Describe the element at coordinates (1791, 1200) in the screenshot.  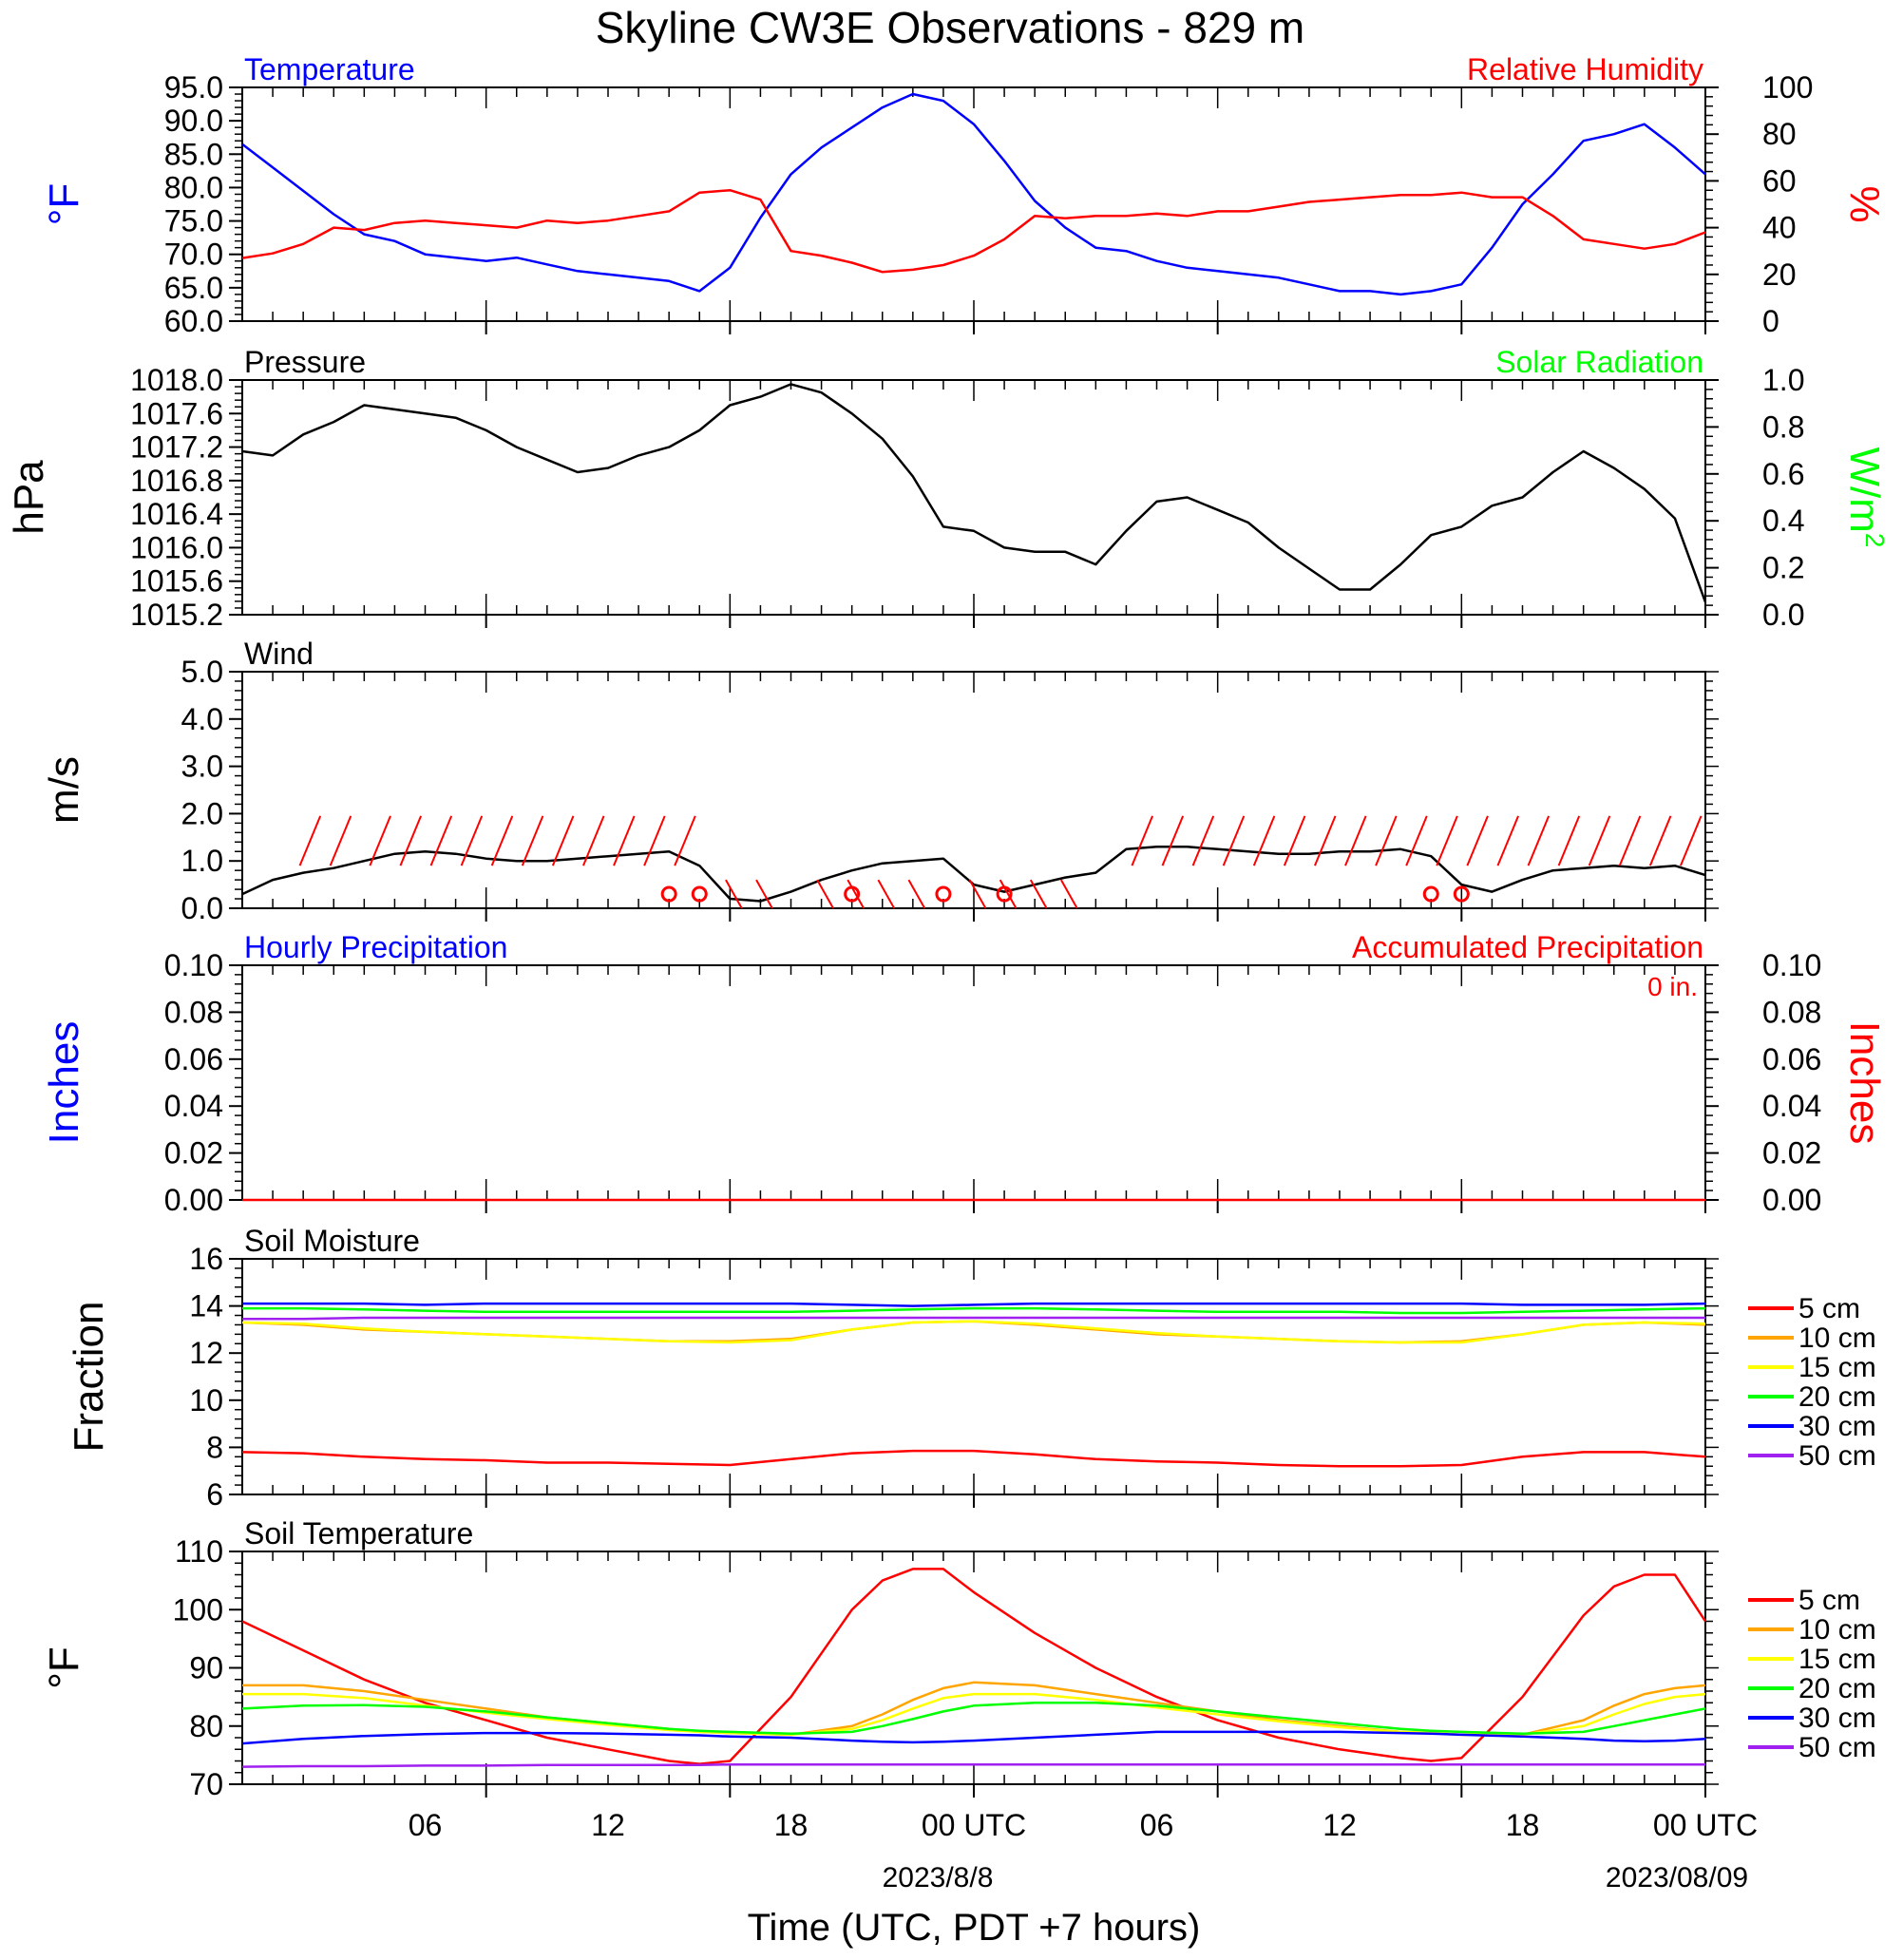
I see `y-tick-label-right: 0.00` at that location.